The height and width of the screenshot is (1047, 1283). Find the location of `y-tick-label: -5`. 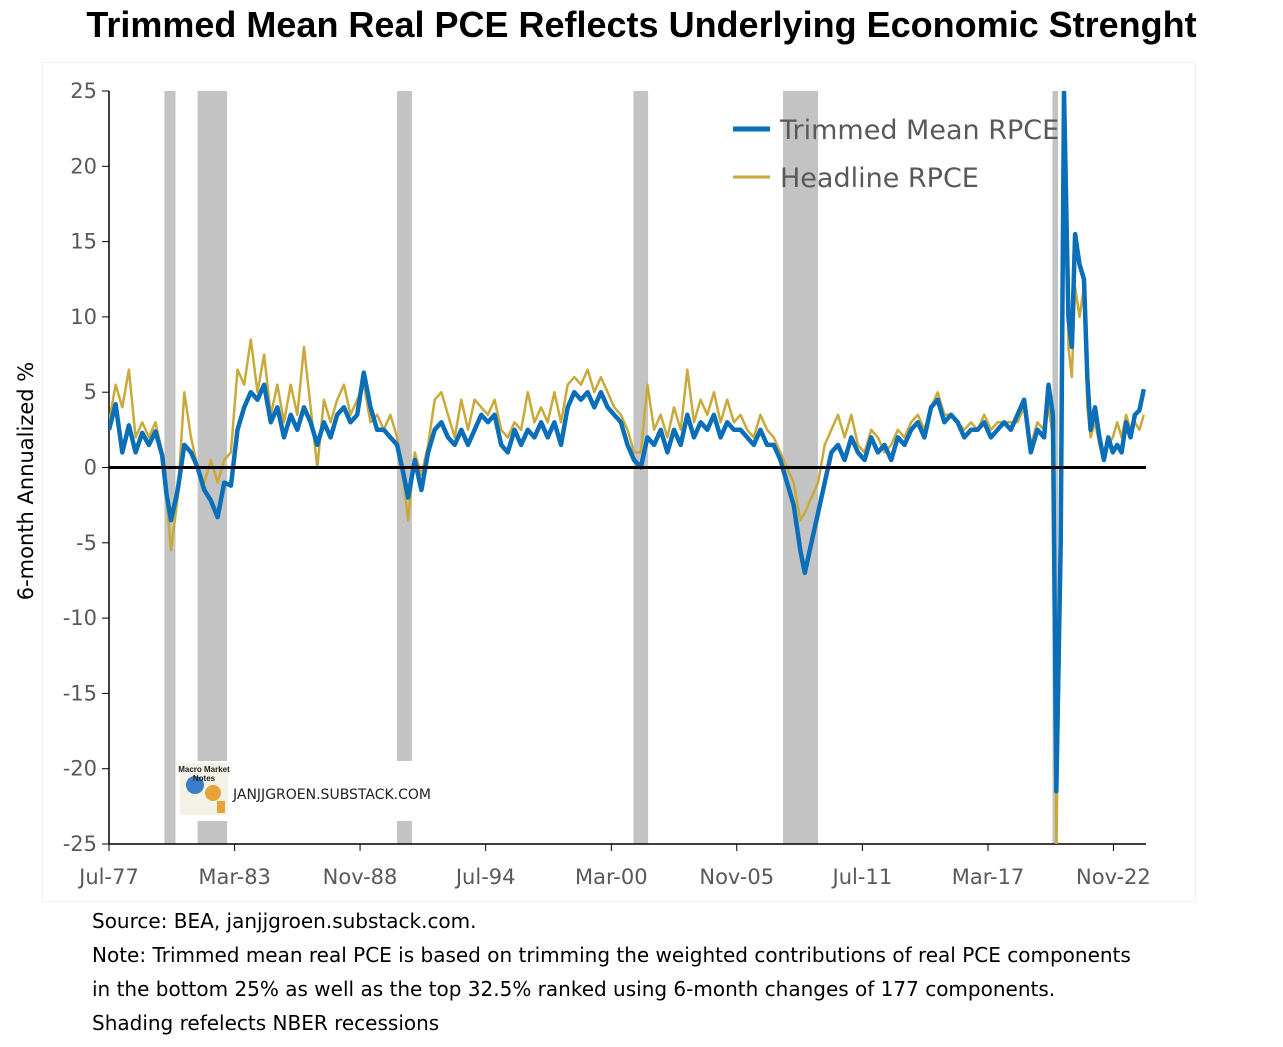

y-tick-label: -5 is located at coordinates (86, 543).